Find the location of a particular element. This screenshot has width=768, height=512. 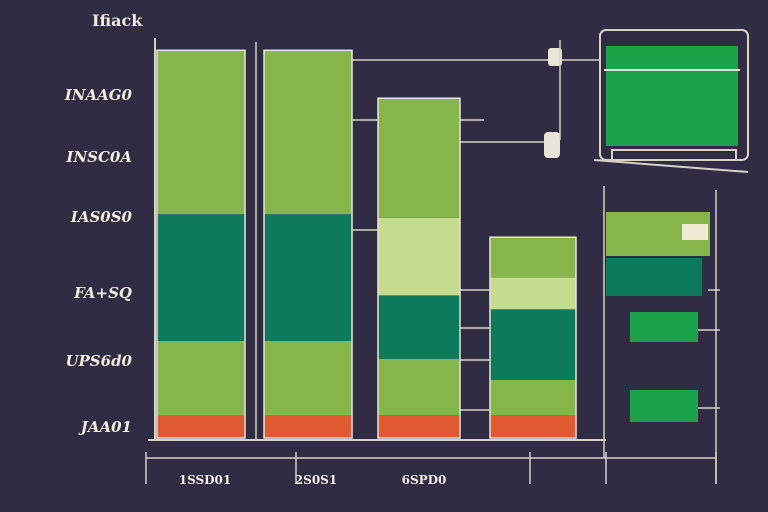

y-tick-label-4: INSC0A is located at coordinates (98, 157).